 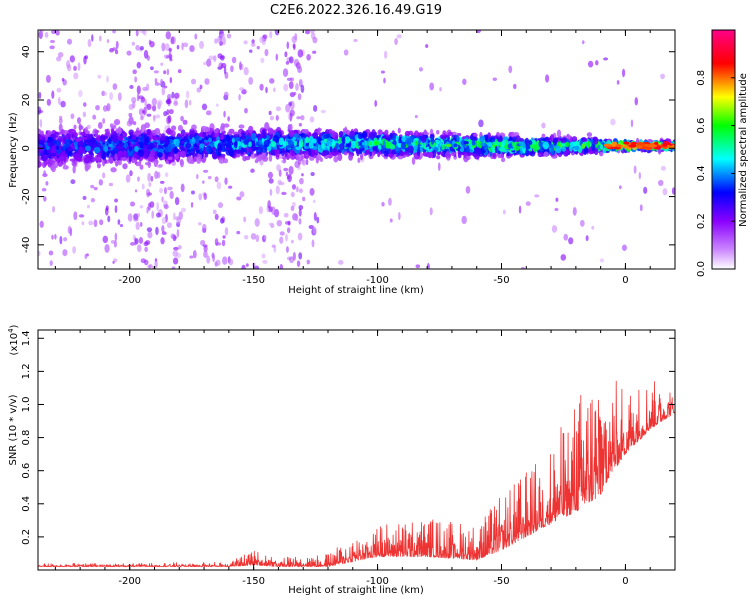 I want to click on chart-title: C2E6.2022.326.16.49.G19, so click(x=356, y=10).